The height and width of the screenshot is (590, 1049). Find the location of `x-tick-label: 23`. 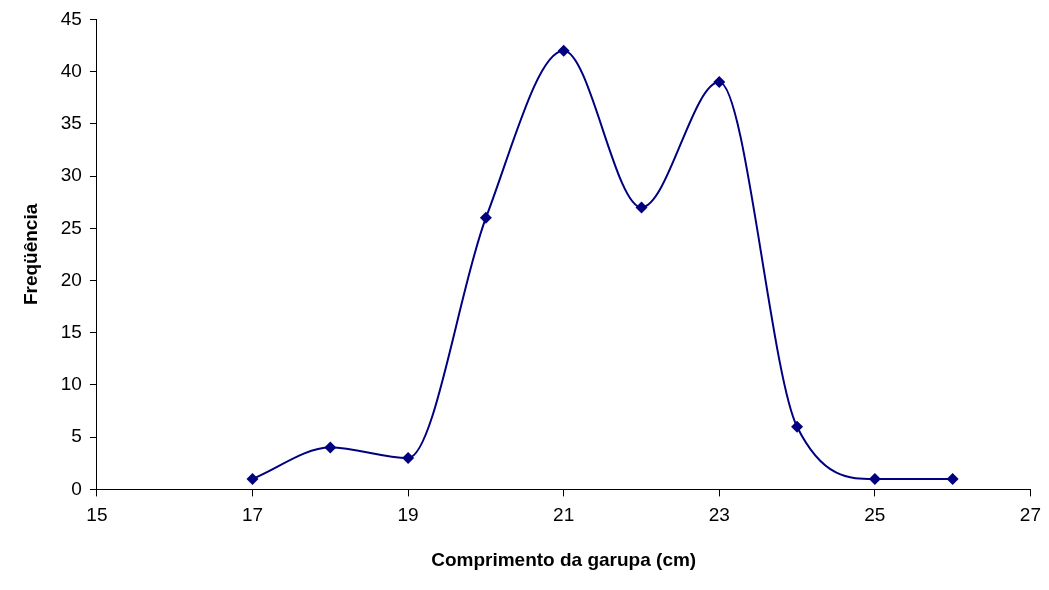

x-tick-label: 23 is located at coordinates (719, 515).